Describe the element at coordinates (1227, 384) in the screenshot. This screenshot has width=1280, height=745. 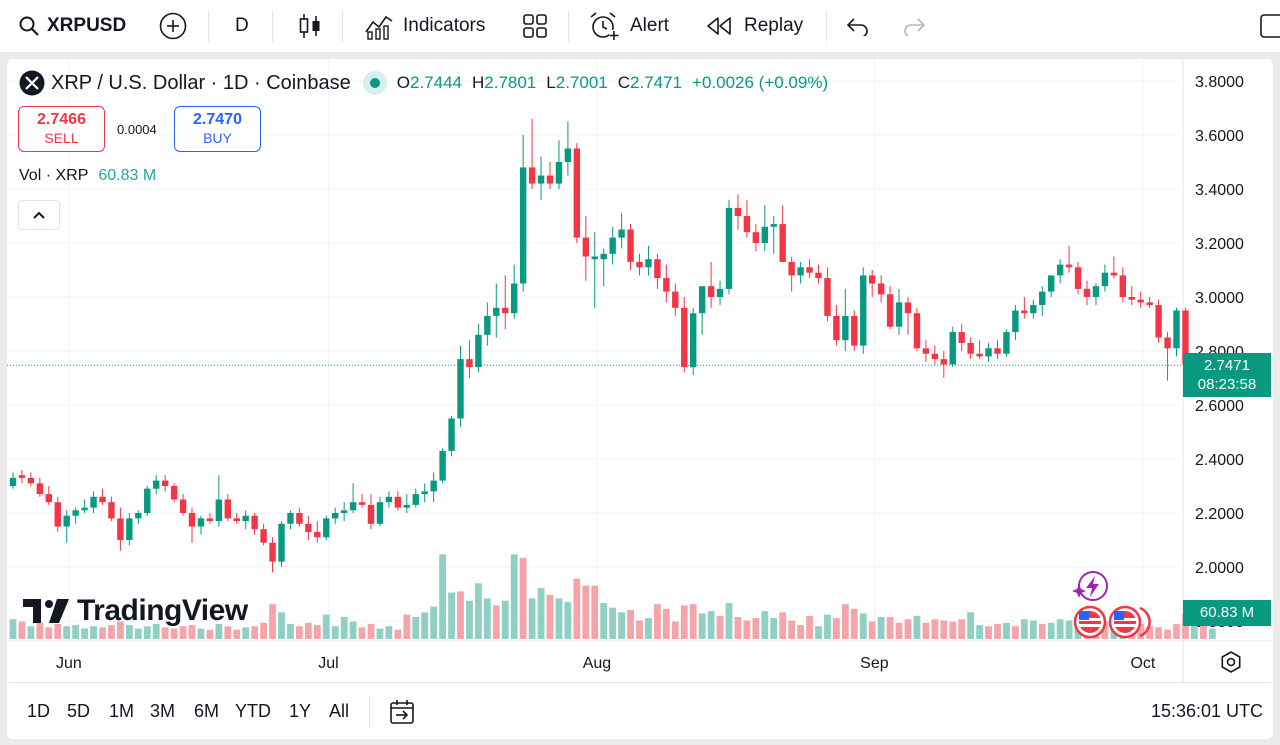
I see `bar-countdown: 08:23:58` at that location.